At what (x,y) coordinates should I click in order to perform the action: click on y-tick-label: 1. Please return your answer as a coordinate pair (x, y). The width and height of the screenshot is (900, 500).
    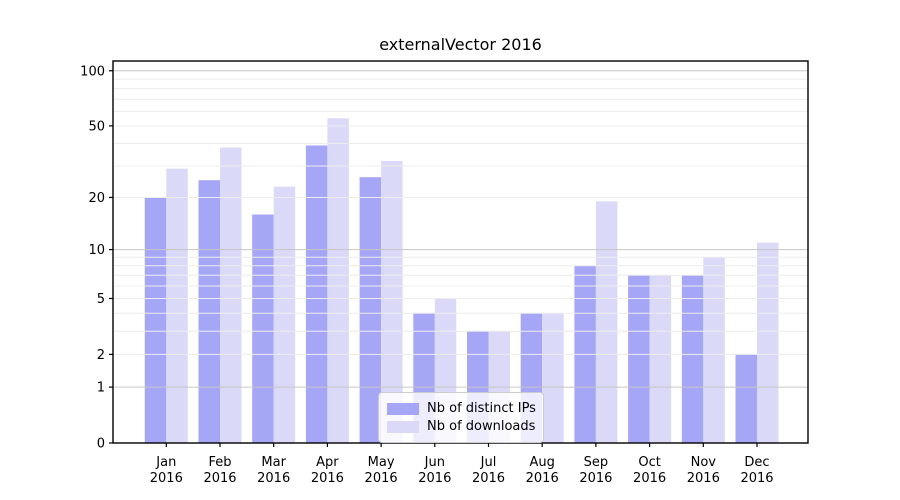
    Looking at the image, I should click on (101, 388).